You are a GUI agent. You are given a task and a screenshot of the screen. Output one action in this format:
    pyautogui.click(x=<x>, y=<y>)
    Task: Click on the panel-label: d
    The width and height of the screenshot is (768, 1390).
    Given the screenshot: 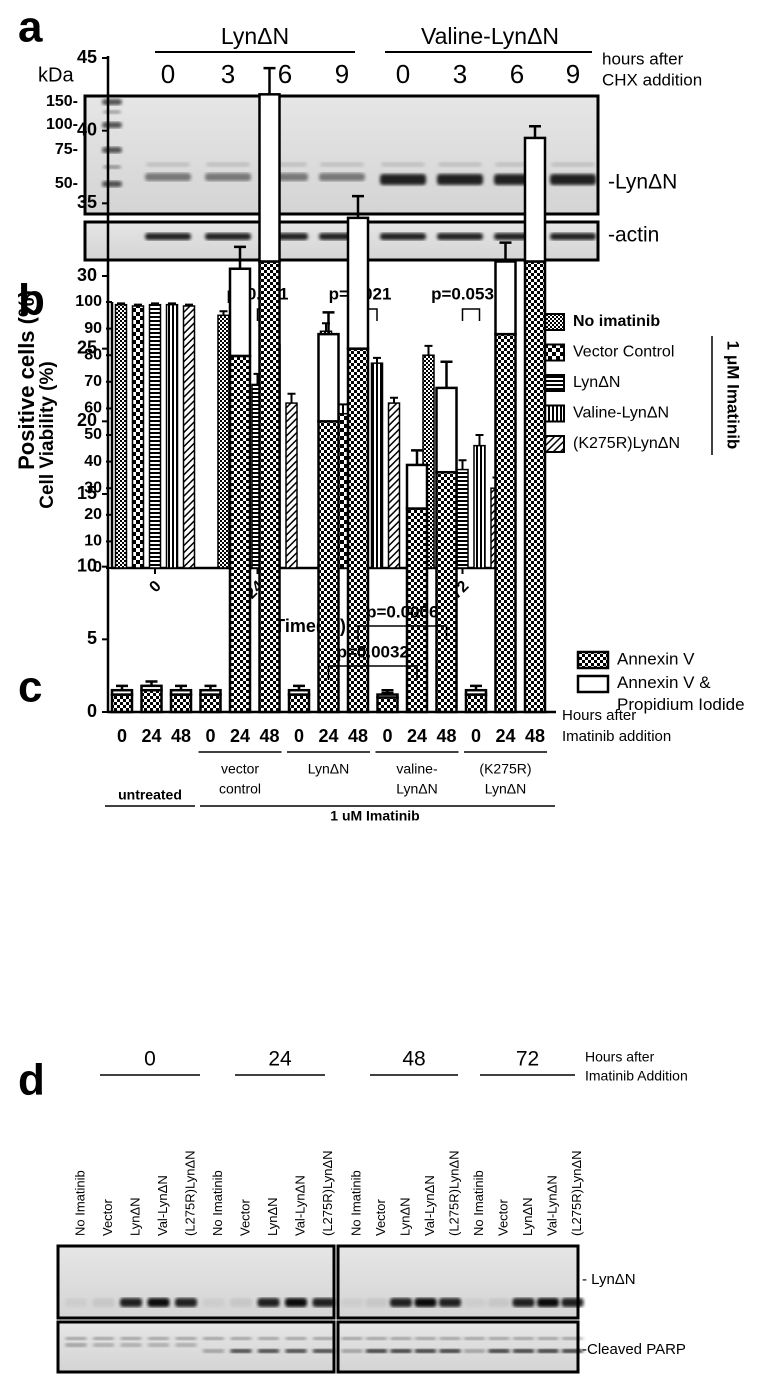 What is the action you would take?
    pyautogui.click(x=31, y=1080)
    